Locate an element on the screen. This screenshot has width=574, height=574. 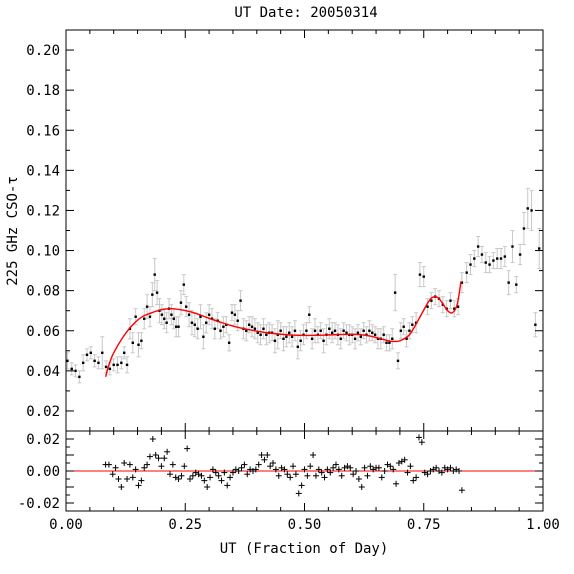
x-tick-label: 0.00 is located at coordinates (66, 525).